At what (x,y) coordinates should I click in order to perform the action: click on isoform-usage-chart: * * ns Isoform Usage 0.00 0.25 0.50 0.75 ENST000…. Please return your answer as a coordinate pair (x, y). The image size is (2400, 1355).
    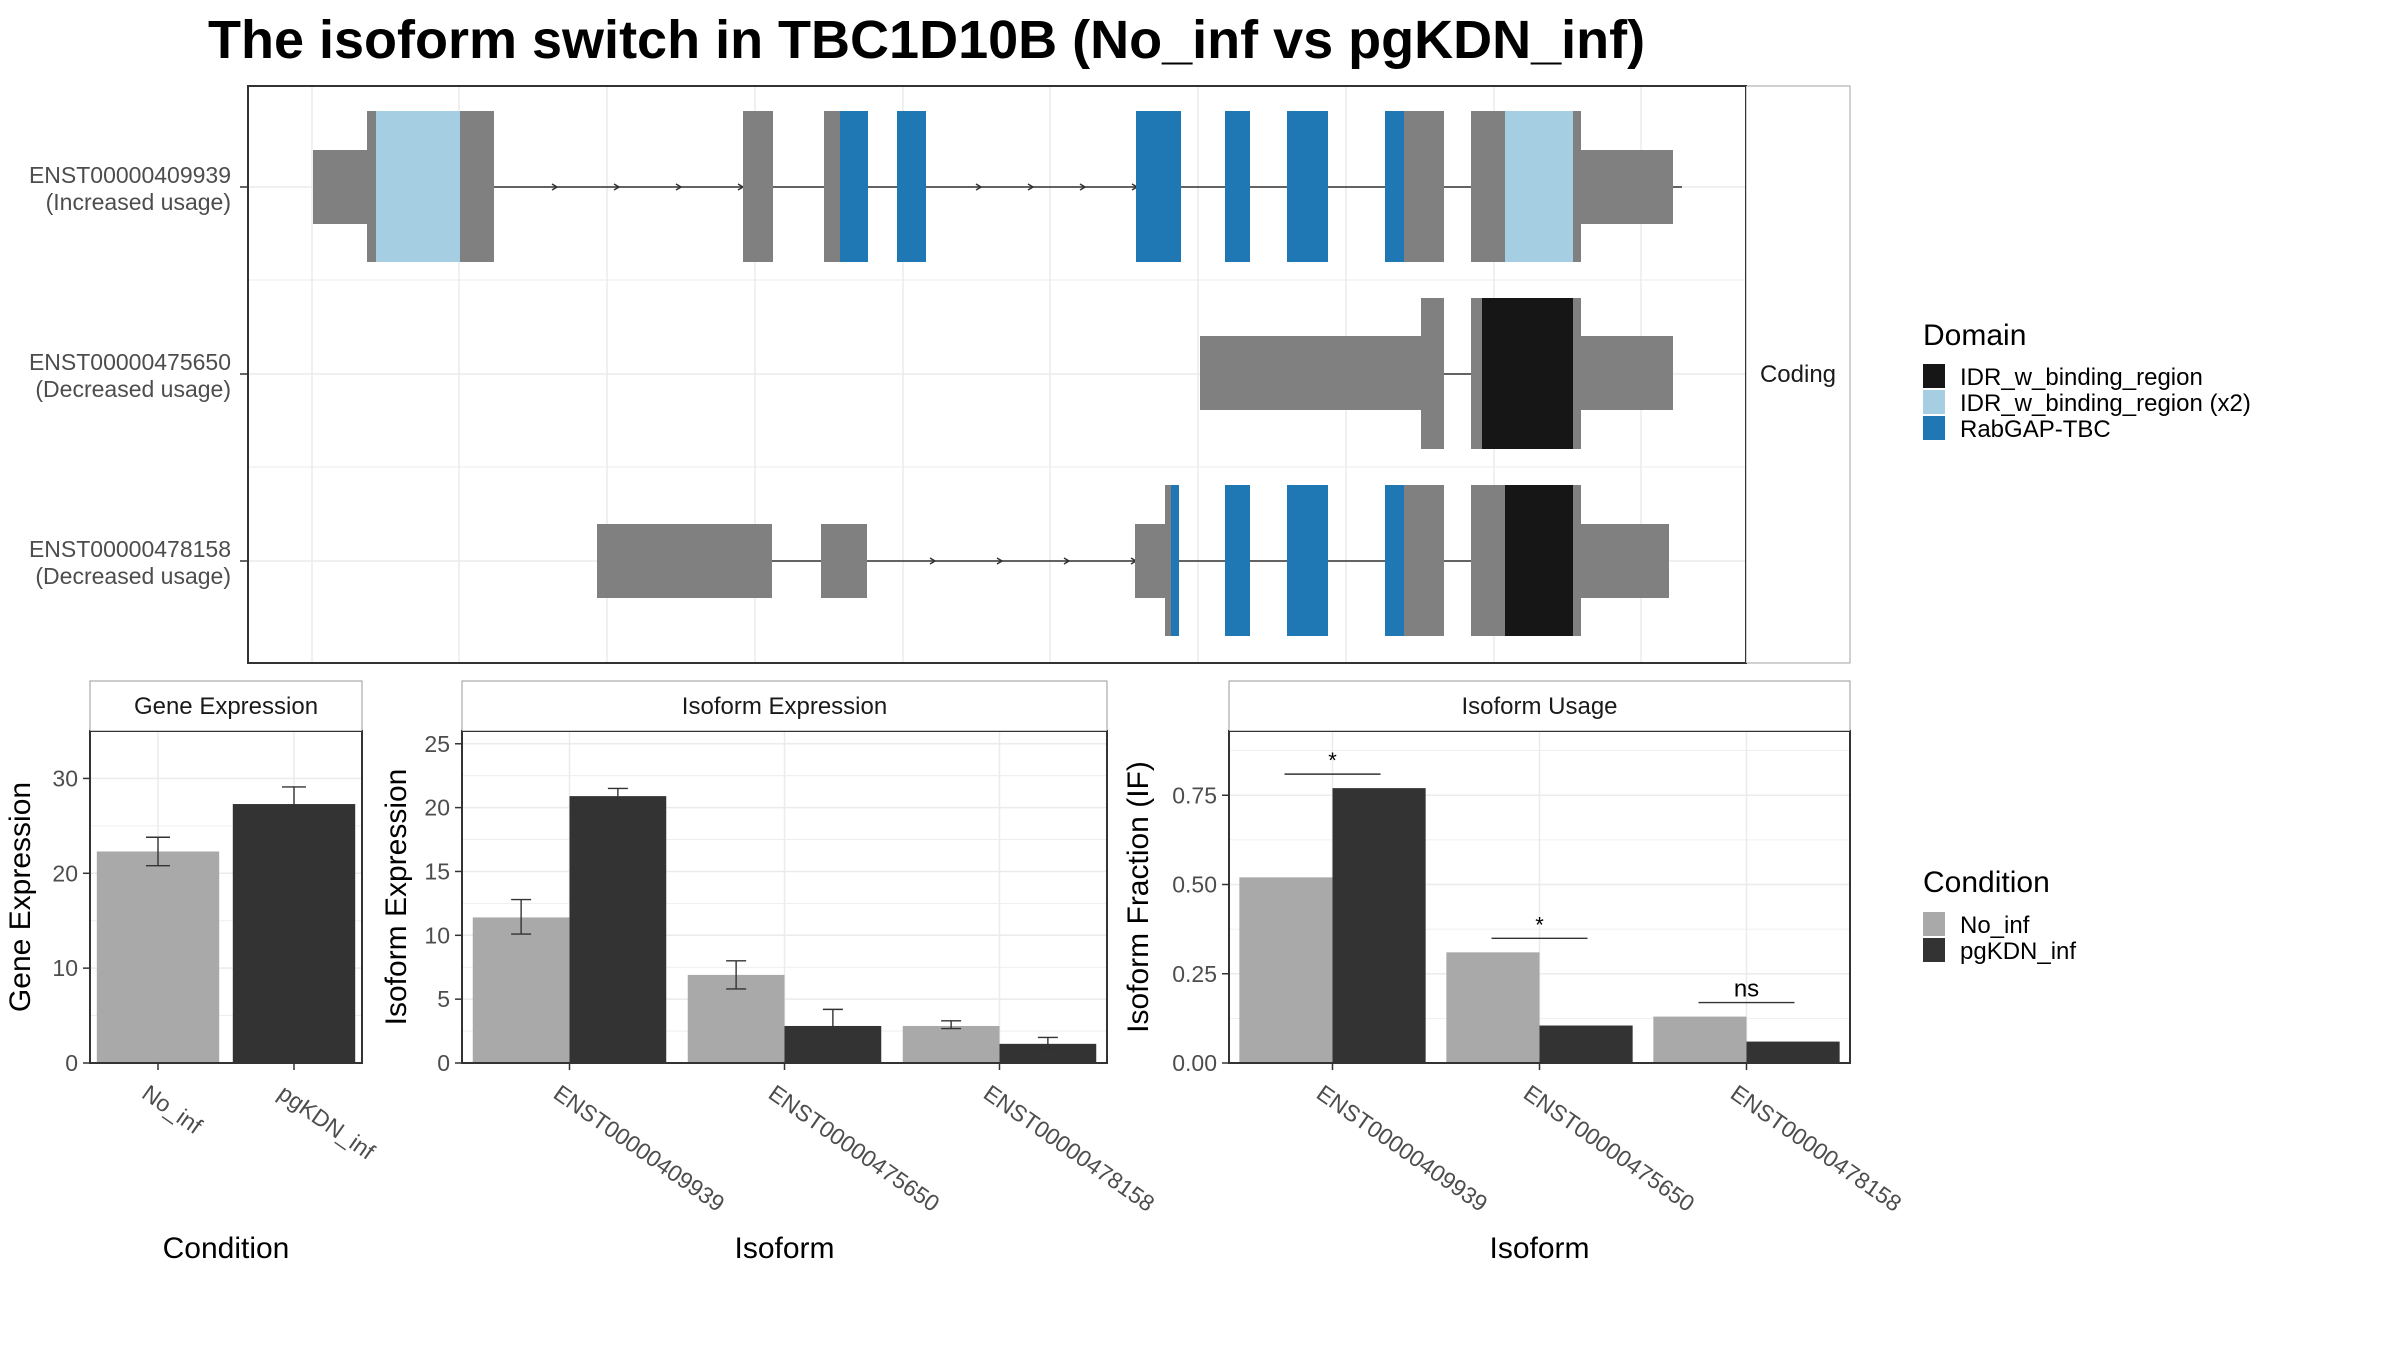
    Looking at the image, I should click on (1514, 972).